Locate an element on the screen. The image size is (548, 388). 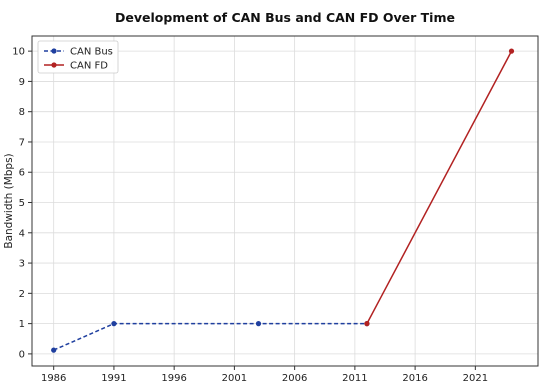
series-line is located at coordinates (210, 336).